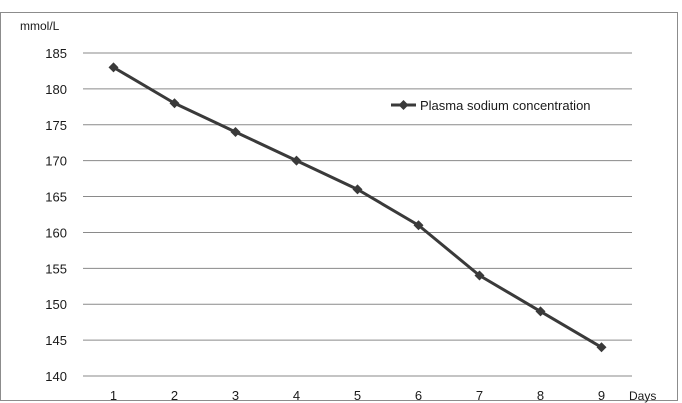 The height and width of the screenshot is (403, 682). Describe the element at coordinates (113, 395) in the screenshot. I see `x-tick-label: 1` at that location.